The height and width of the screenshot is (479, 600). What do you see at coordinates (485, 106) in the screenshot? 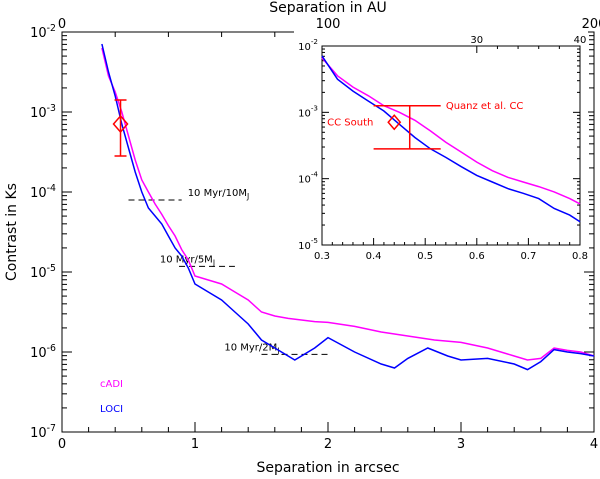
I see `quanz-label: Quanz et al. CC` at bounding box center [485, 106].